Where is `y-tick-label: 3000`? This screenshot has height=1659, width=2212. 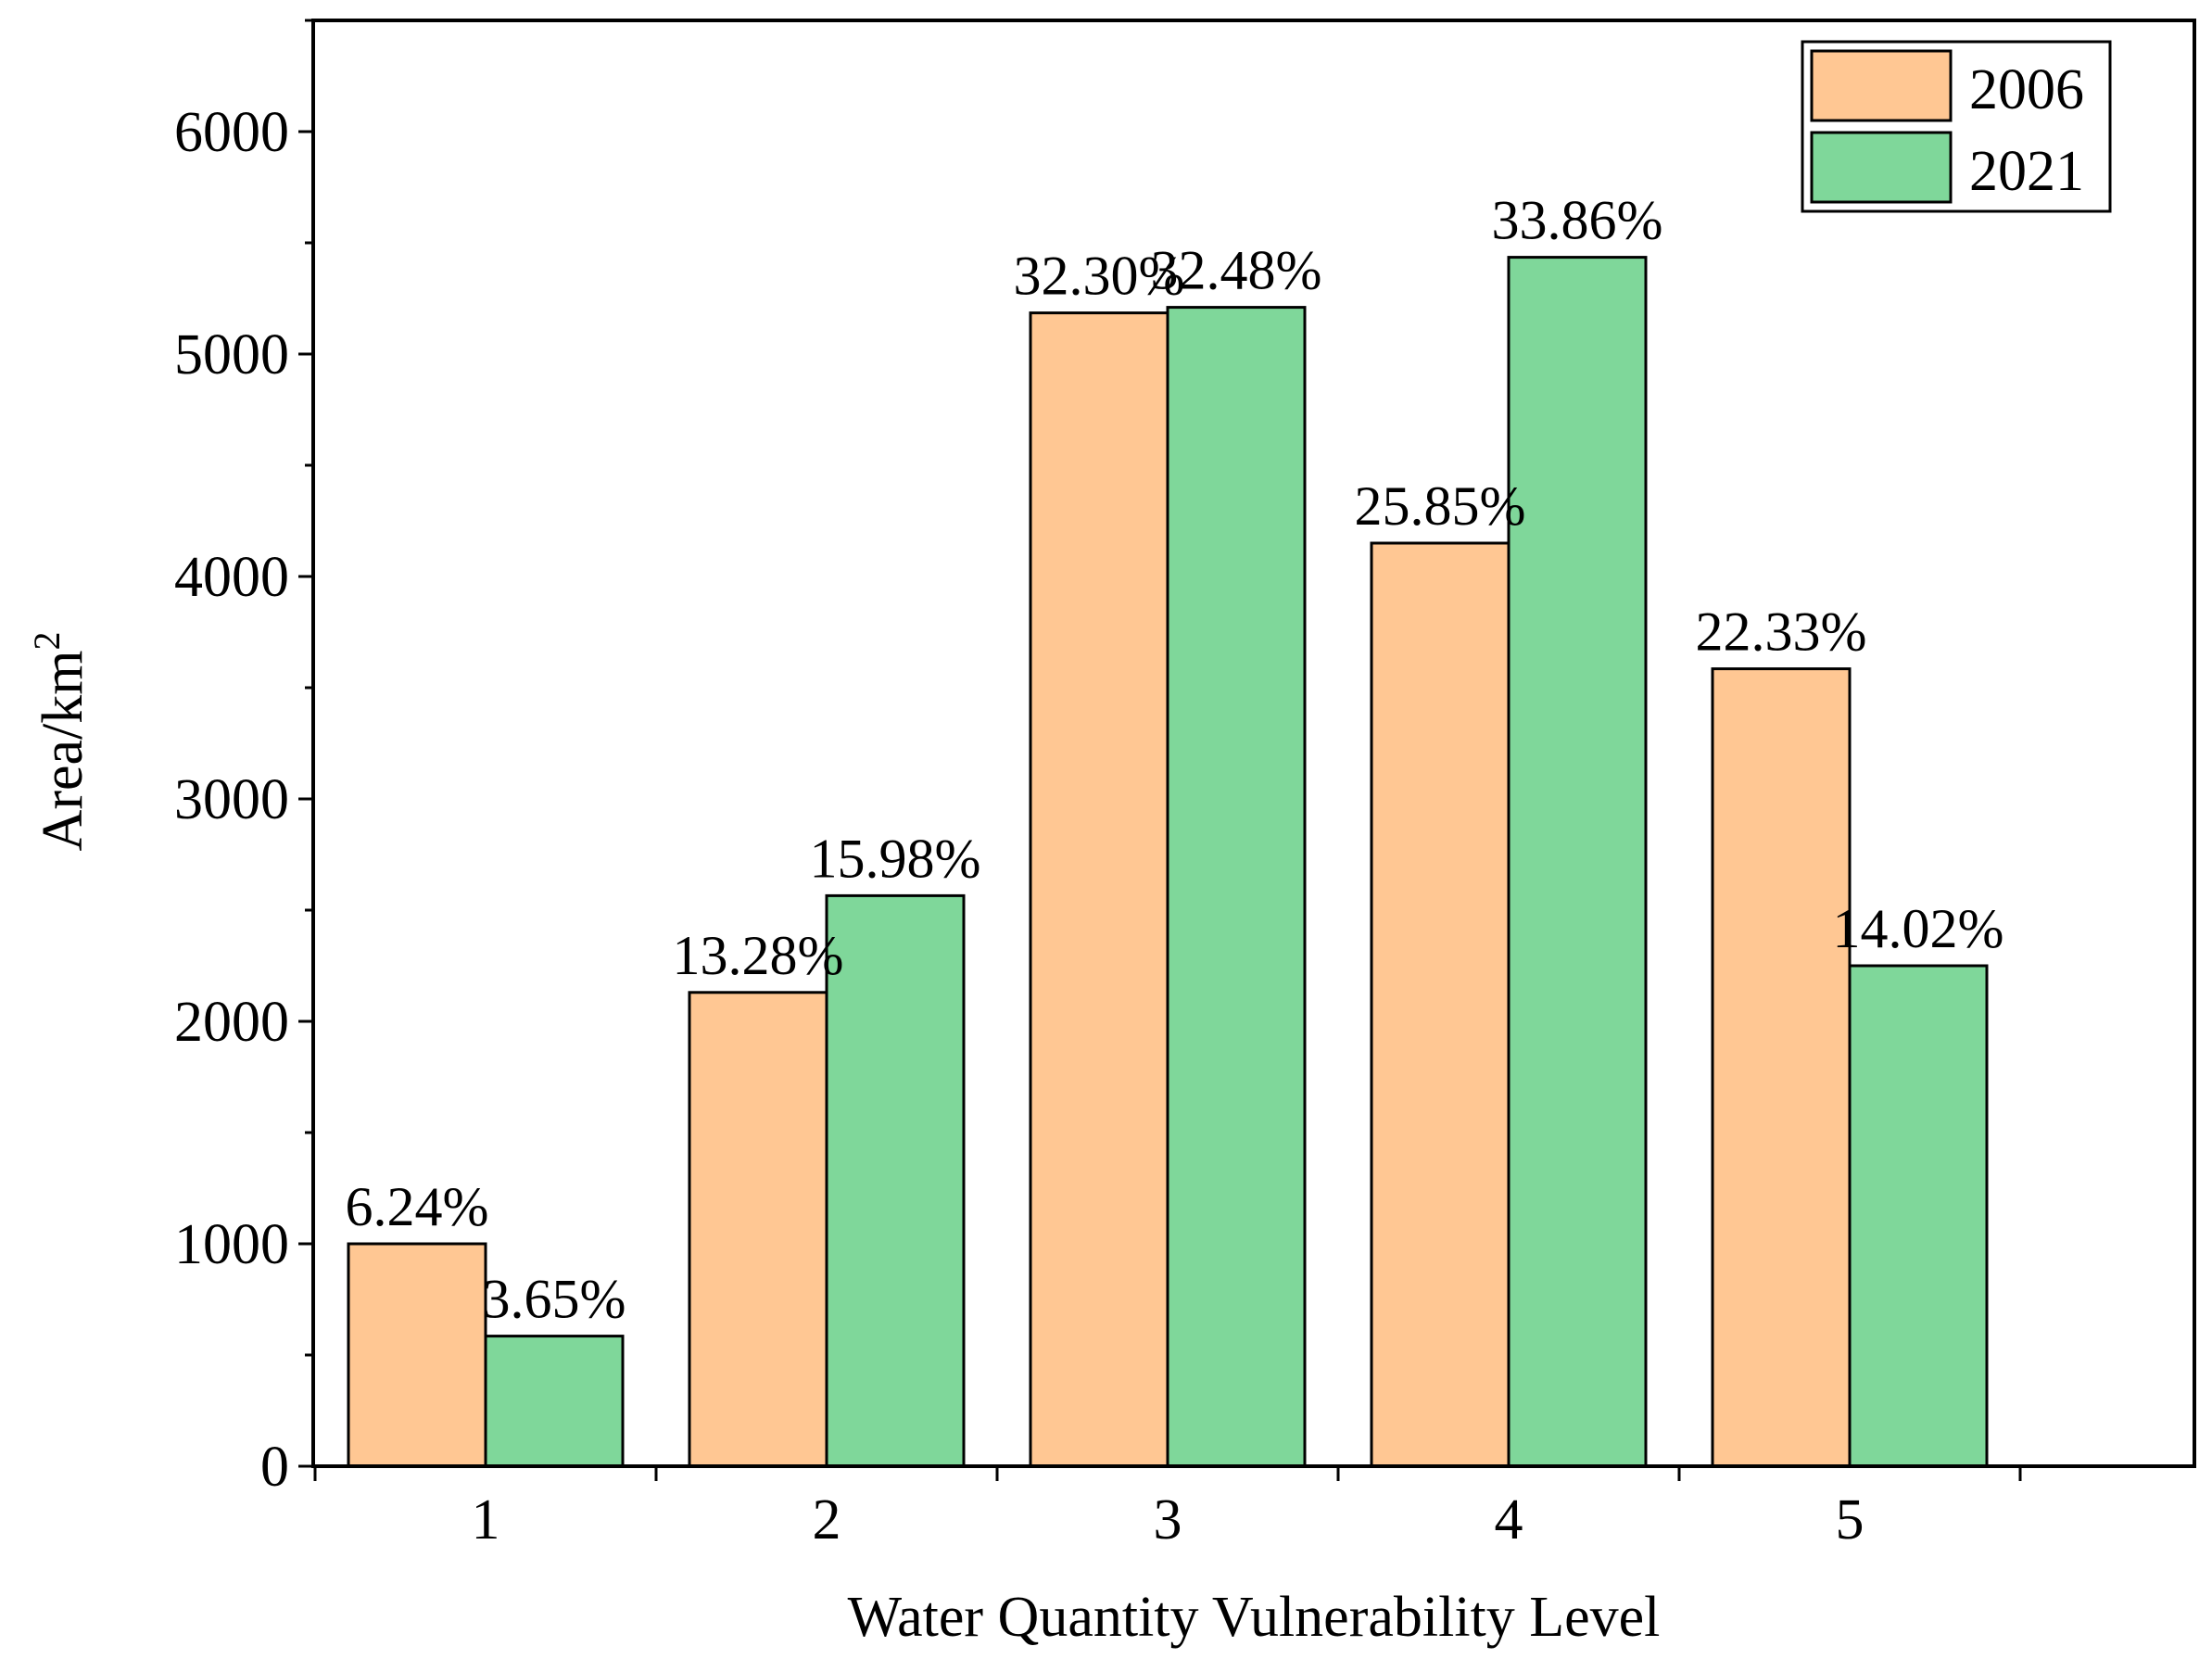
y-tick-label: 3000 is located at coordinates (231, 799).